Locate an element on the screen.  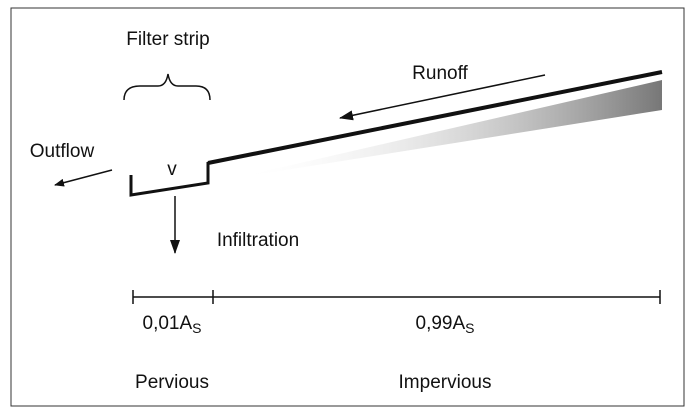
v-label: v is located at coordinates (172, 169).